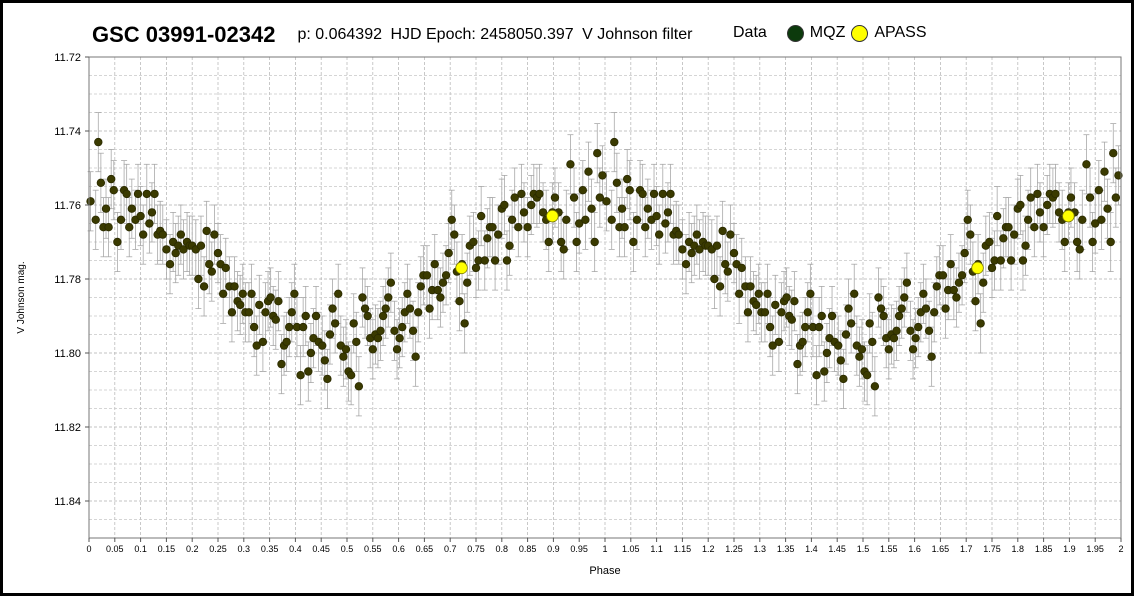  I want to click on x-tick-label: 0.1, so click(140, 549).